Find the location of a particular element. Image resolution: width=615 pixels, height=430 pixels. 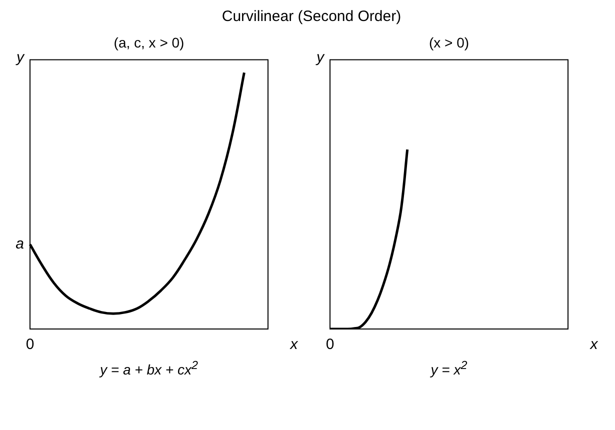

text: y = a + bx + cx$^{2}$ is located at coordinates (148, 368).